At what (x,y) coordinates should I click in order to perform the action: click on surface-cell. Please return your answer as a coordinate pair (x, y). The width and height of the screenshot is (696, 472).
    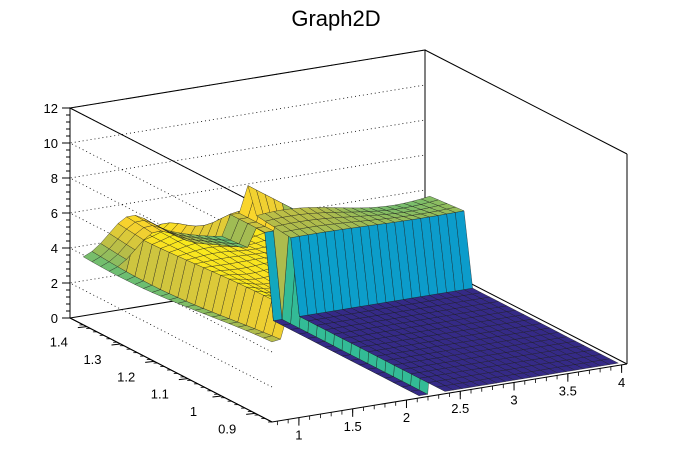
    Looking at the image, I should click on (429, 199).